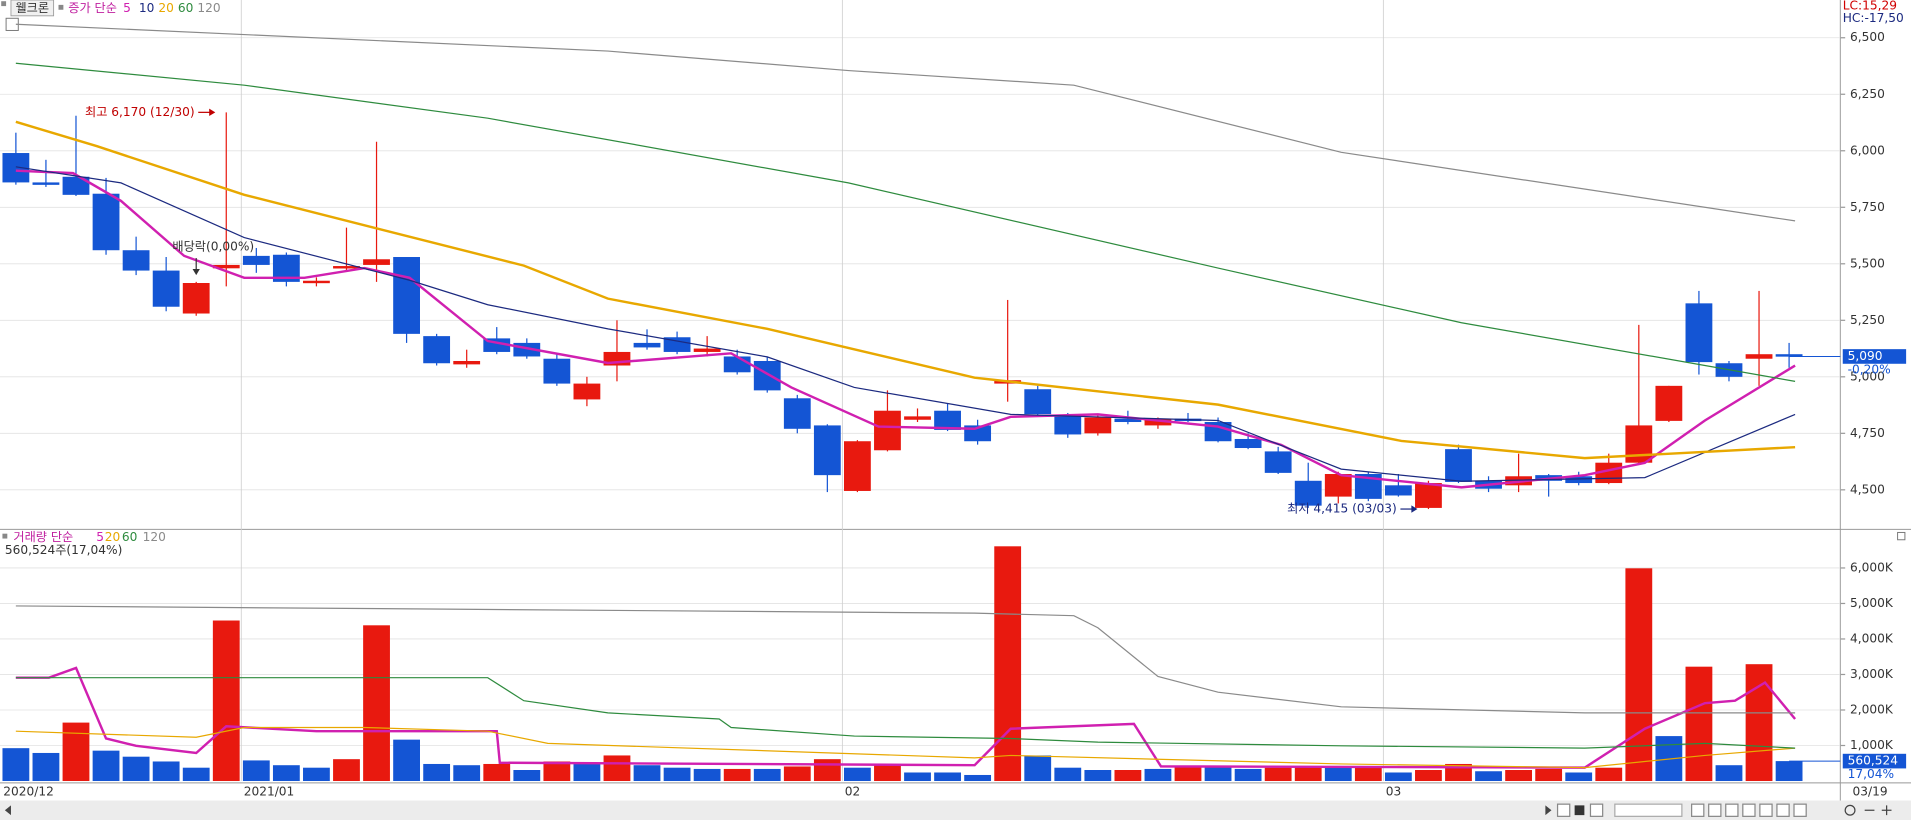  Describe the element at coordinates (1850, 810) in the screenshot. I see `zoom-button` at that location.